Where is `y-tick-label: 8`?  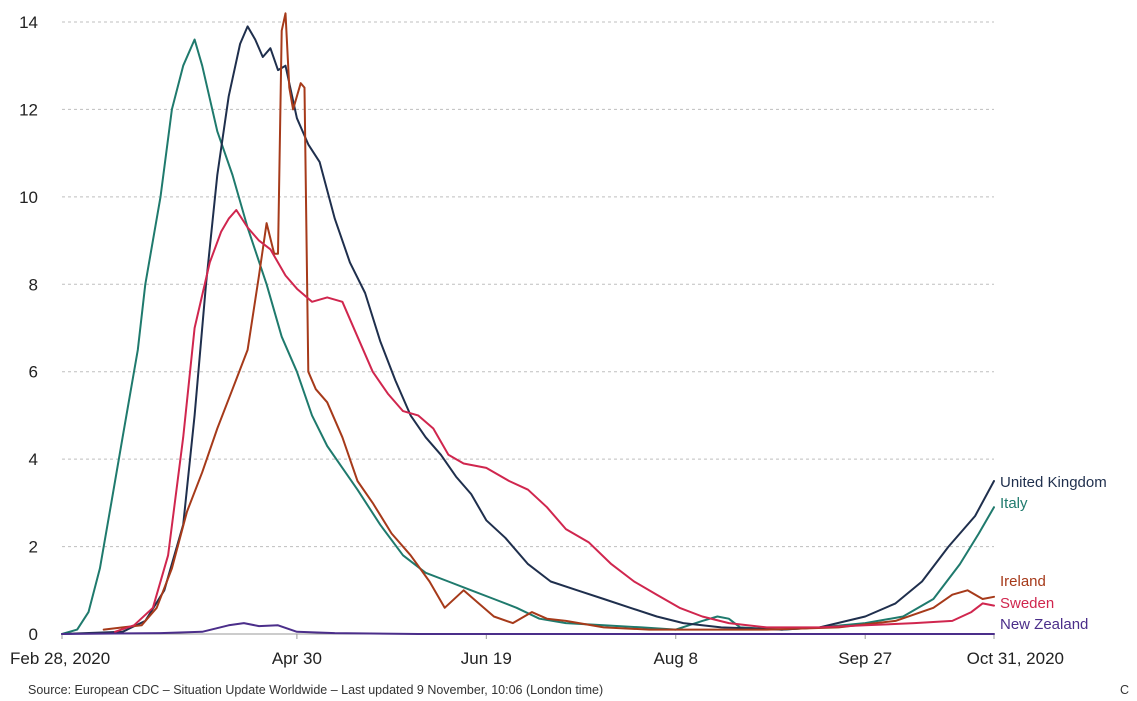
y-tick-label: 8 is located at coordinates (33, 284).